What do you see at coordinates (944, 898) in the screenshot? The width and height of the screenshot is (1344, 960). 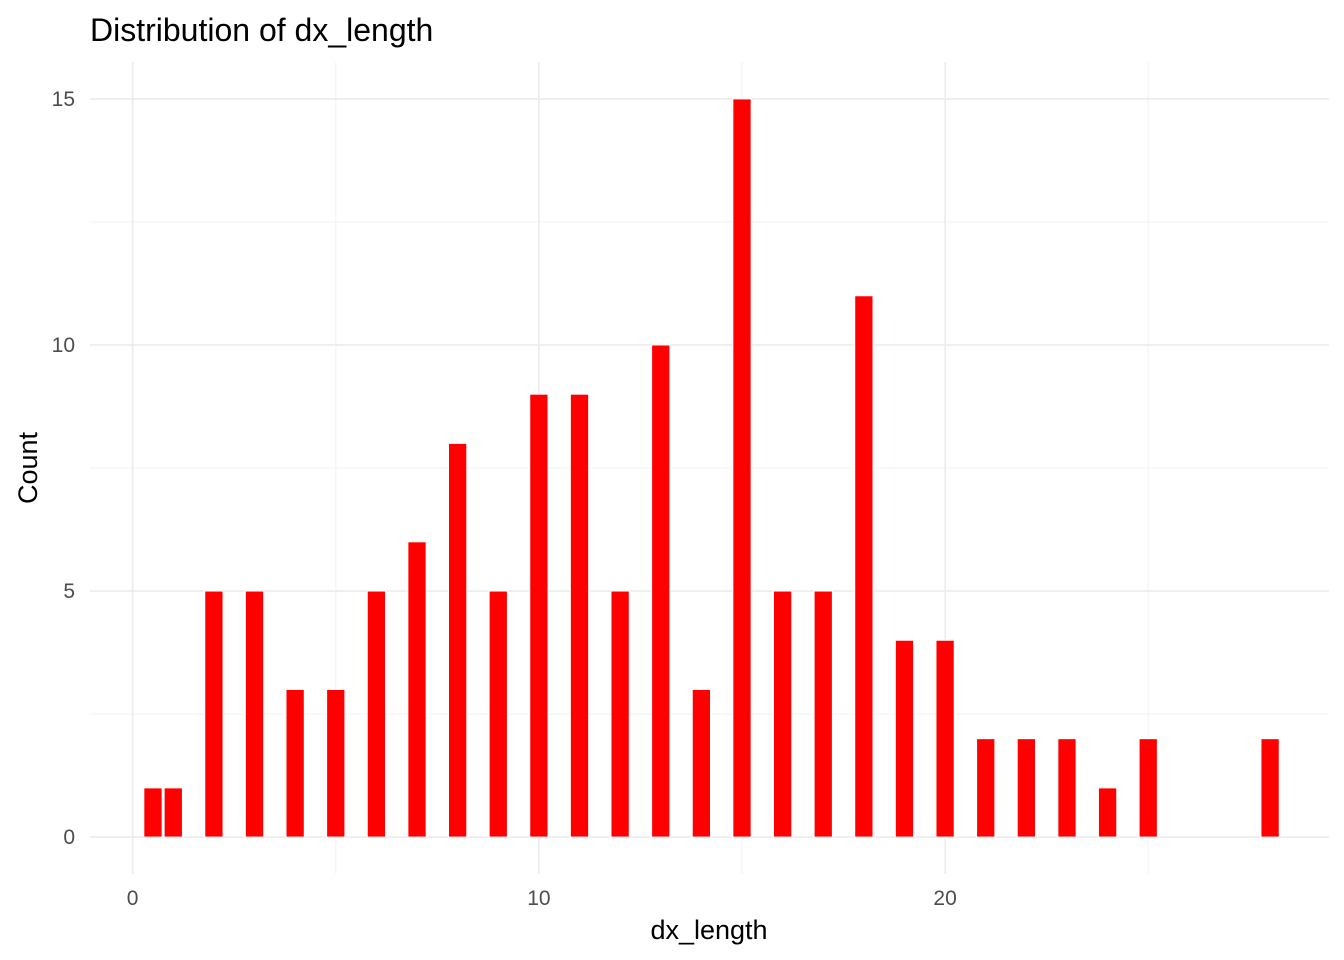 I see `x-tick-label: 20` at bounding box center [944, 898].